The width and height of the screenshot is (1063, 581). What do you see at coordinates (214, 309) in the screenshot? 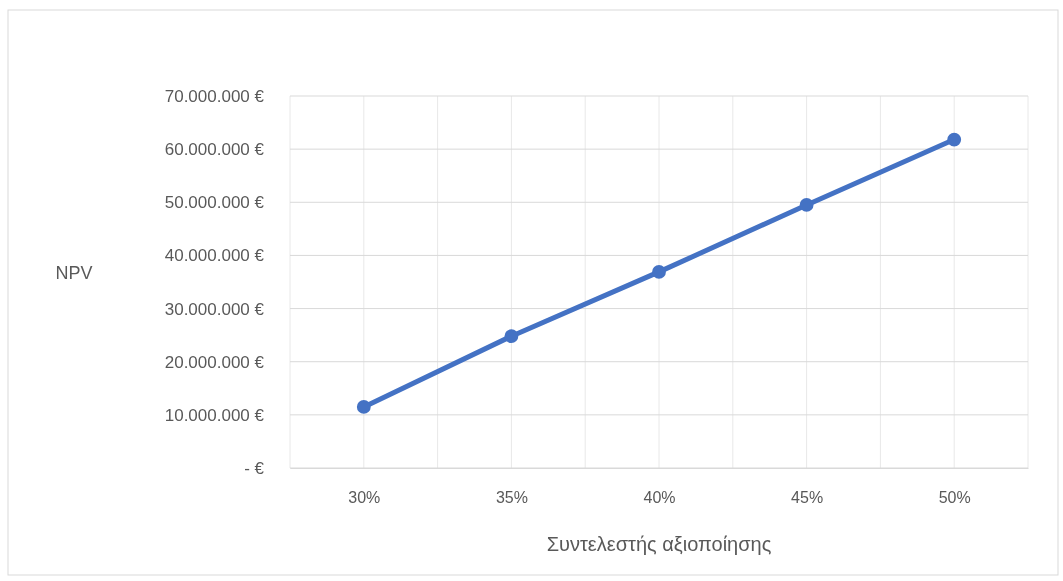
I see `y-tick-label: 30.000.000 €` at bounding box center [214, 309].